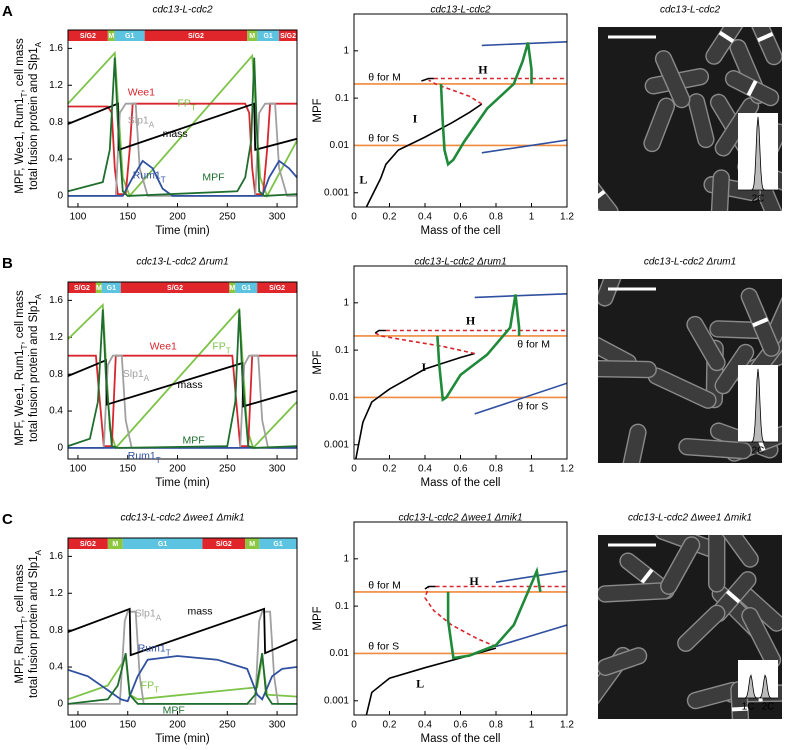 This screenshot has height=750, width=787. Describe the element at coordinates (340, 397) in the screenshot. I see `y-tick-label: 0.01` at that location.